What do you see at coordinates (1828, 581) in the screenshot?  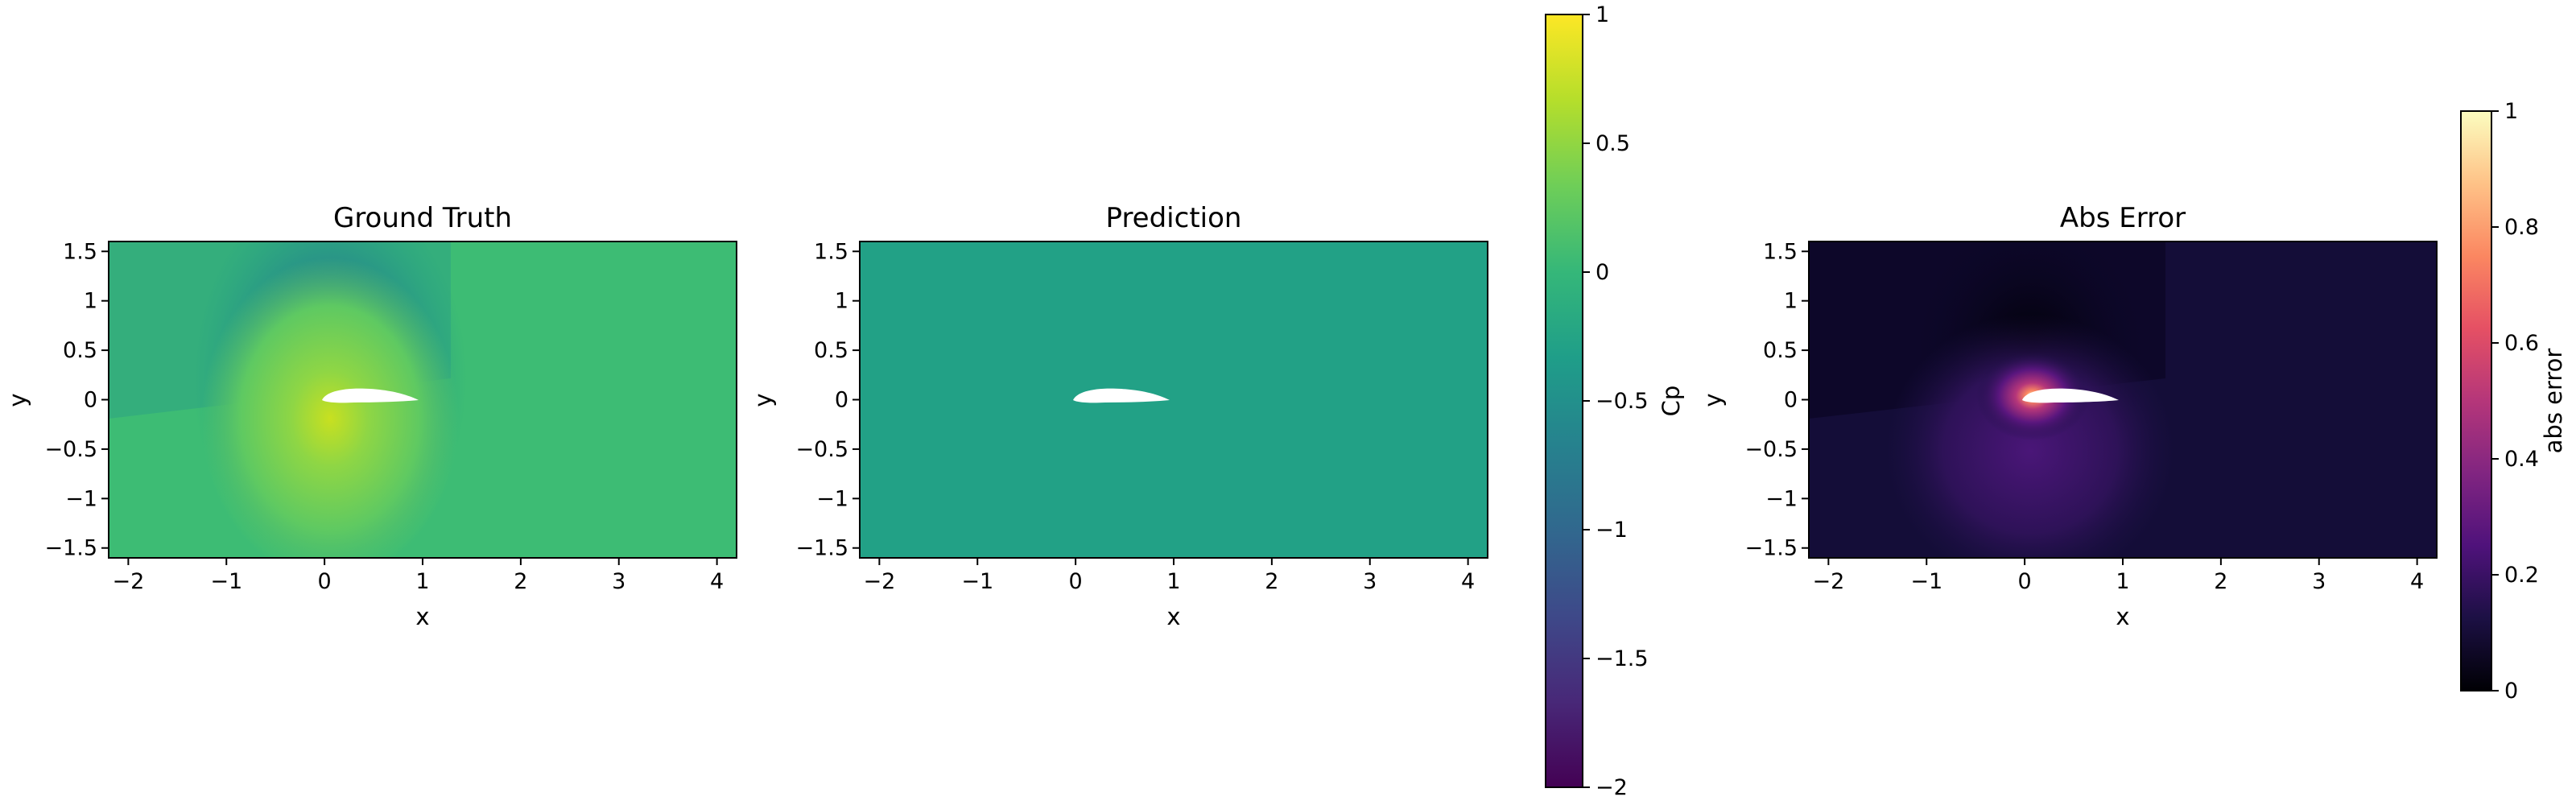 I see `abs-error-xtick-label: −2` at bounding box center [1828, 581].